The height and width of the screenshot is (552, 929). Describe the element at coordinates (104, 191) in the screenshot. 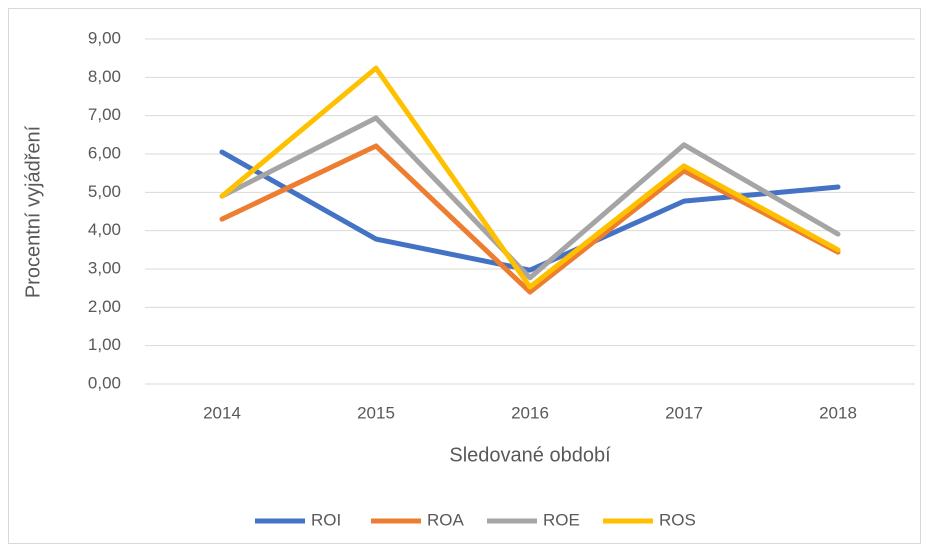

I see `y-tick-label: 5,00` at that location.